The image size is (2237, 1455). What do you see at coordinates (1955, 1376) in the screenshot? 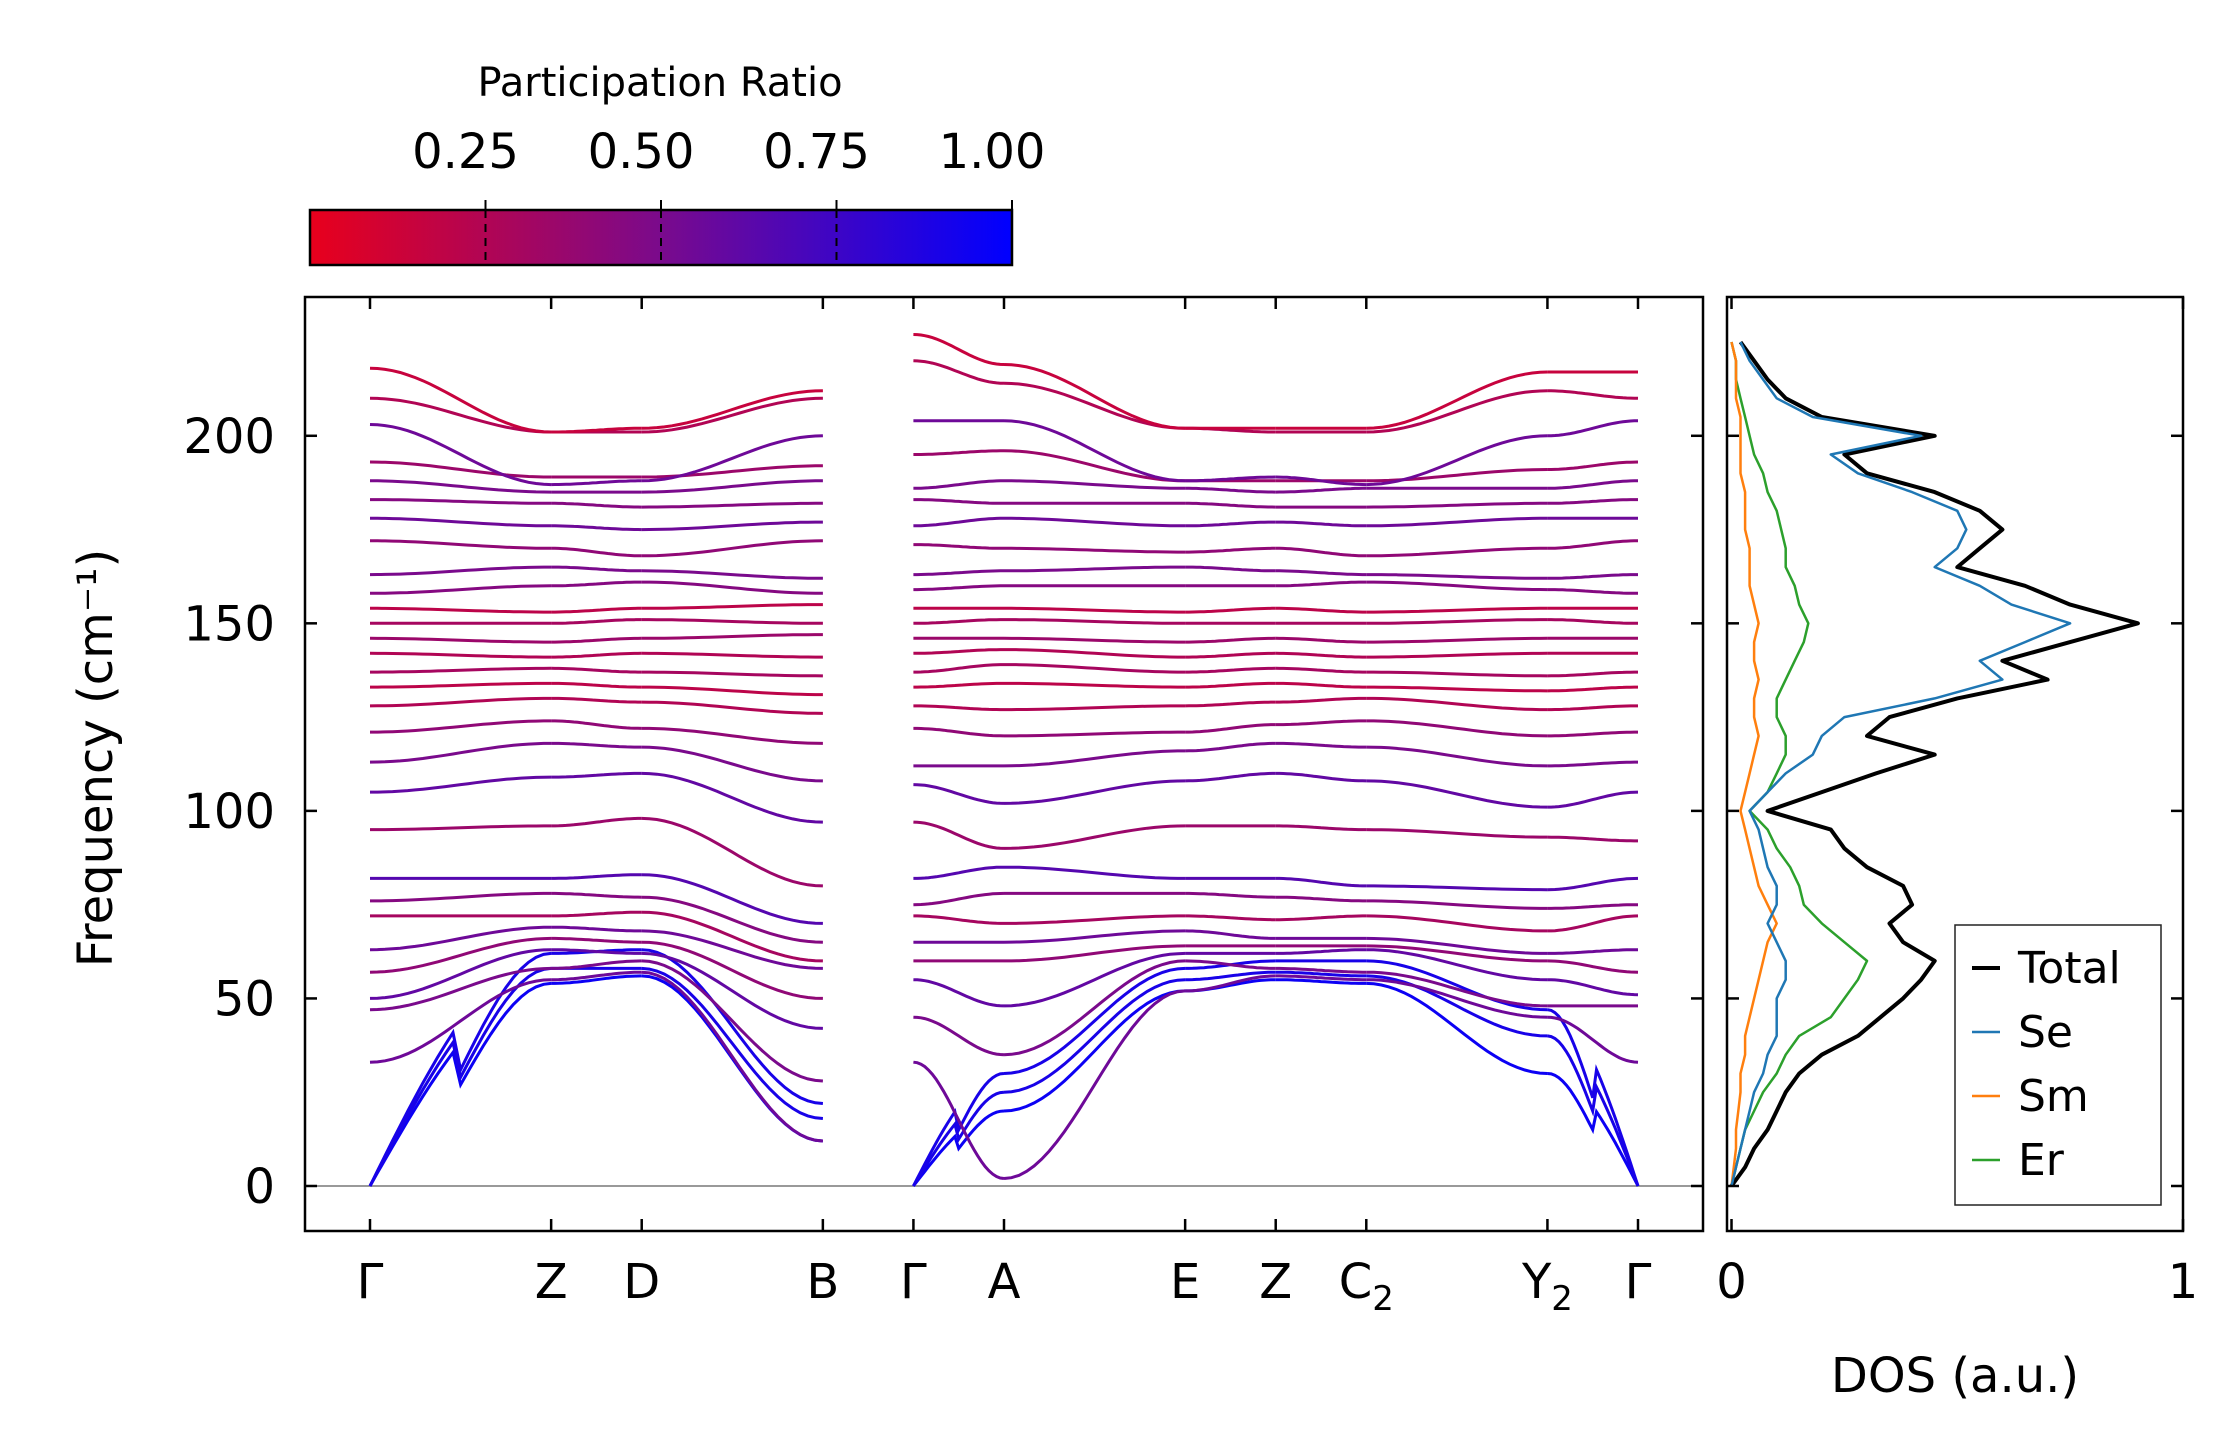
I see `dos-x-axis-label: DOS (a.u.)` at bounding box center [1955, 1376].